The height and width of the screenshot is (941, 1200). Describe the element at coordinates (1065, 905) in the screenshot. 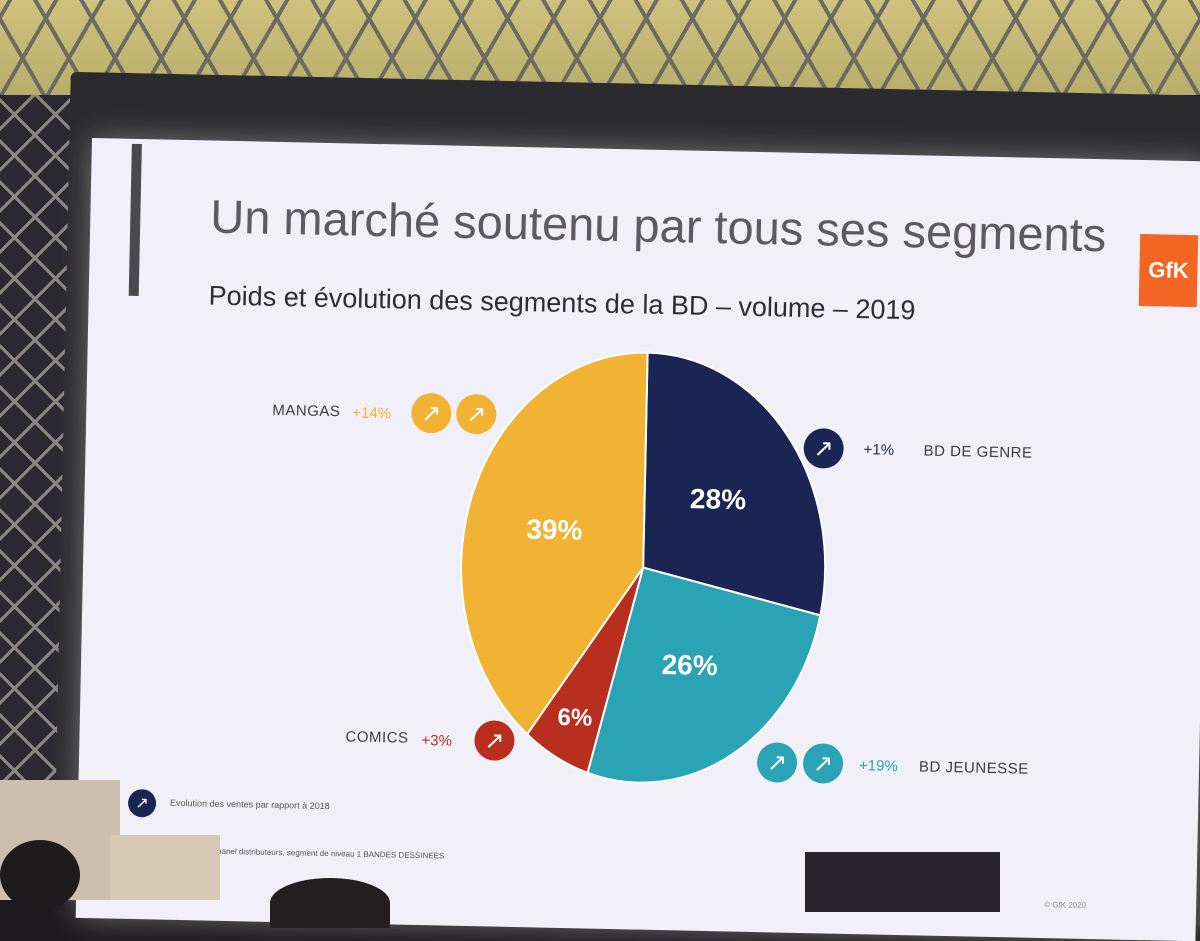

I see `copyright-note: © GfK 2020` at that location.